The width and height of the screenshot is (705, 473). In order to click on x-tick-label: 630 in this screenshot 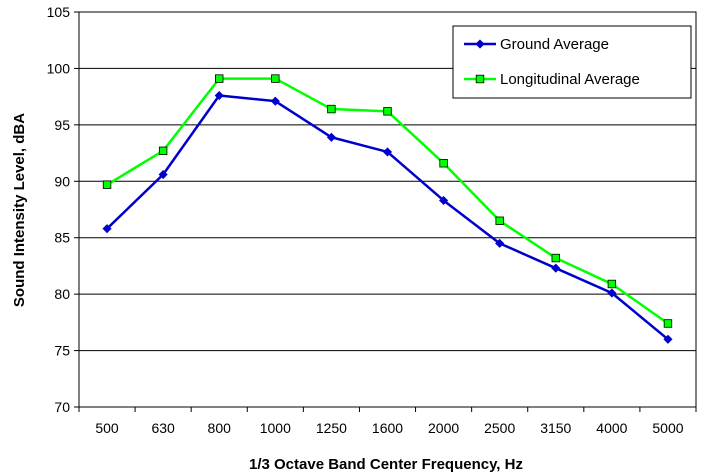, I will do `click(163, 428)`.